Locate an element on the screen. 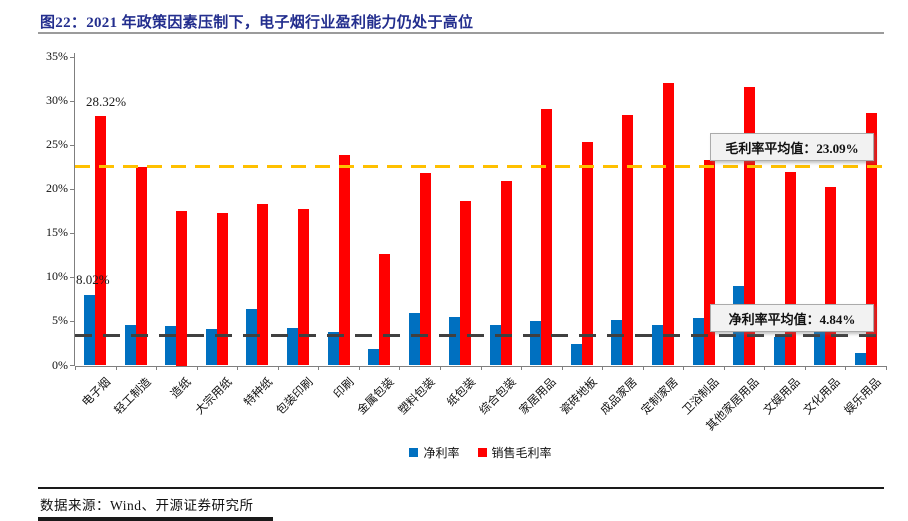  x-category-label: 文化用品 is located at coordinates (822, 396).